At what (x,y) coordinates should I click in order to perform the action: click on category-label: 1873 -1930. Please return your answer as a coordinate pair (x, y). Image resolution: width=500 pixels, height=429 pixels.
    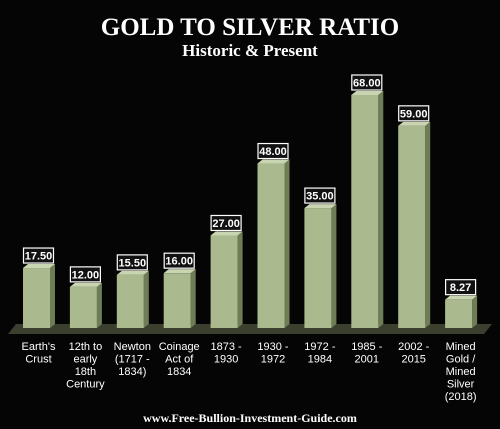
    Looking at the image, I should click on (226, 353).